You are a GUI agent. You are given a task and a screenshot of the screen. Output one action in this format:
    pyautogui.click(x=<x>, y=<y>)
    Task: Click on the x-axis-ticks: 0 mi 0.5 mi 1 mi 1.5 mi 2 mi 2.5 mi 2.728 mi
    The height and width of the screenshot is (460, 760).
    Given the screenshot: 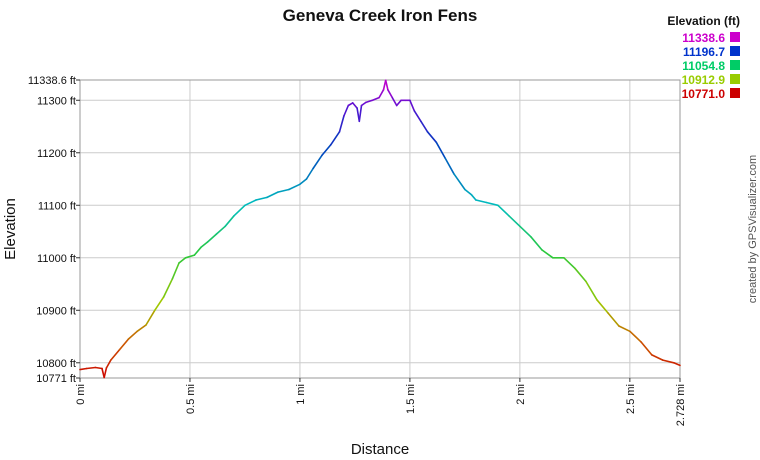 What is the action you would take?
    pyautogui.click(x=381, y=402)
    